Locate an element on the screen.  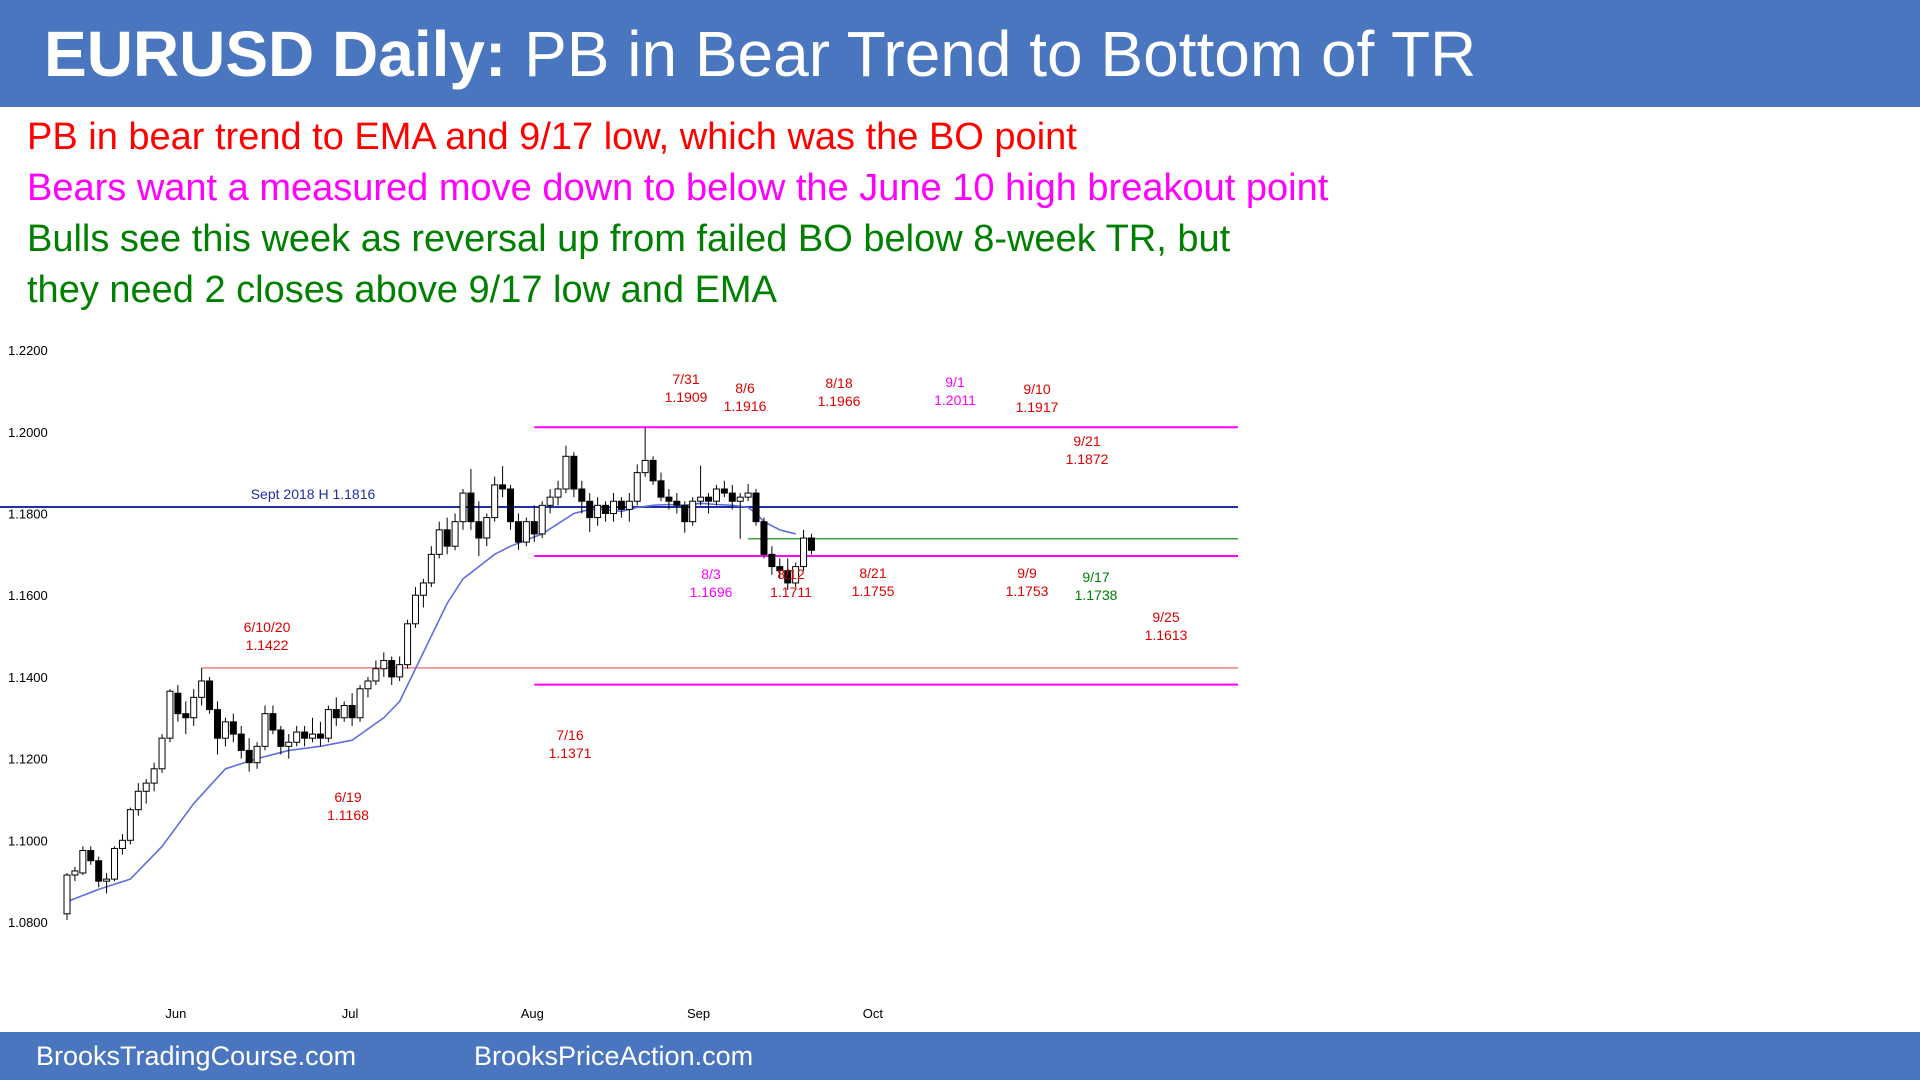
annotation-date: 9/25 is located at coordinates (1165, 617).